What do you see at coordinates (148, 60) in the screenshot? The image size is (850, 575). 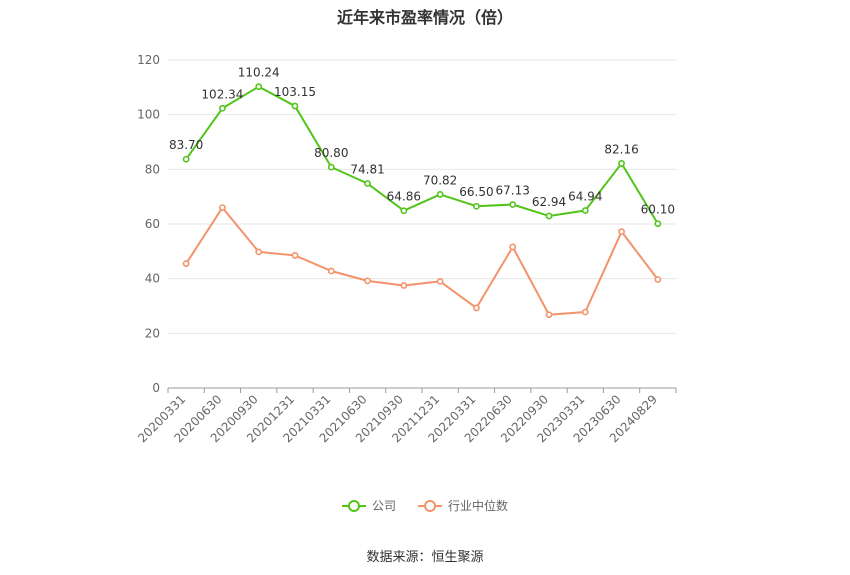 I see `y-tick-label: 120` at bounding box center [148, 60].